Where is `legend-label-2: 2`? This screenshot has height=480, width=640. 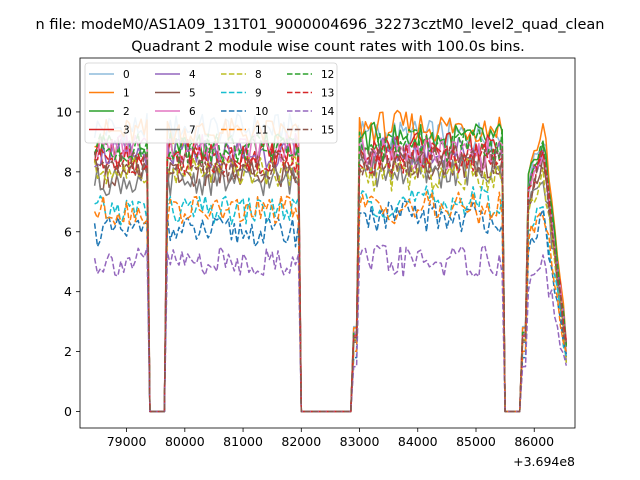
legend-label-2: 2 is located at coordinates (126, 112).